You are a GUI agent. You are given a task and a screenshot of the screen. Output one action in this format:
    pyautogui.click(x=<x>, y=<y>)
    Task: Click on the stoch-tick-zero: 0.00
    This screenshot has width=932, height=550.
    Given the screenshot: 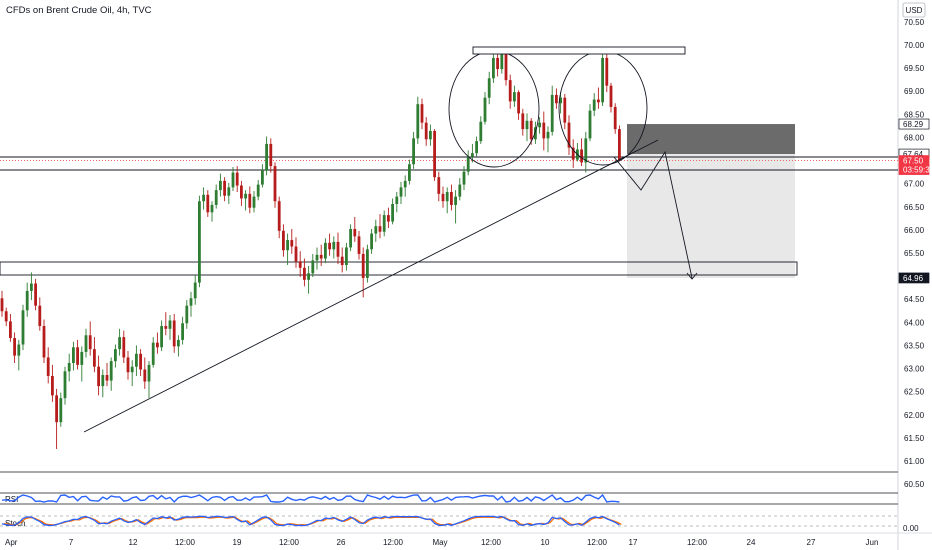 What is the action you would take?
    pyautogui.click(x=911, y=528)
    